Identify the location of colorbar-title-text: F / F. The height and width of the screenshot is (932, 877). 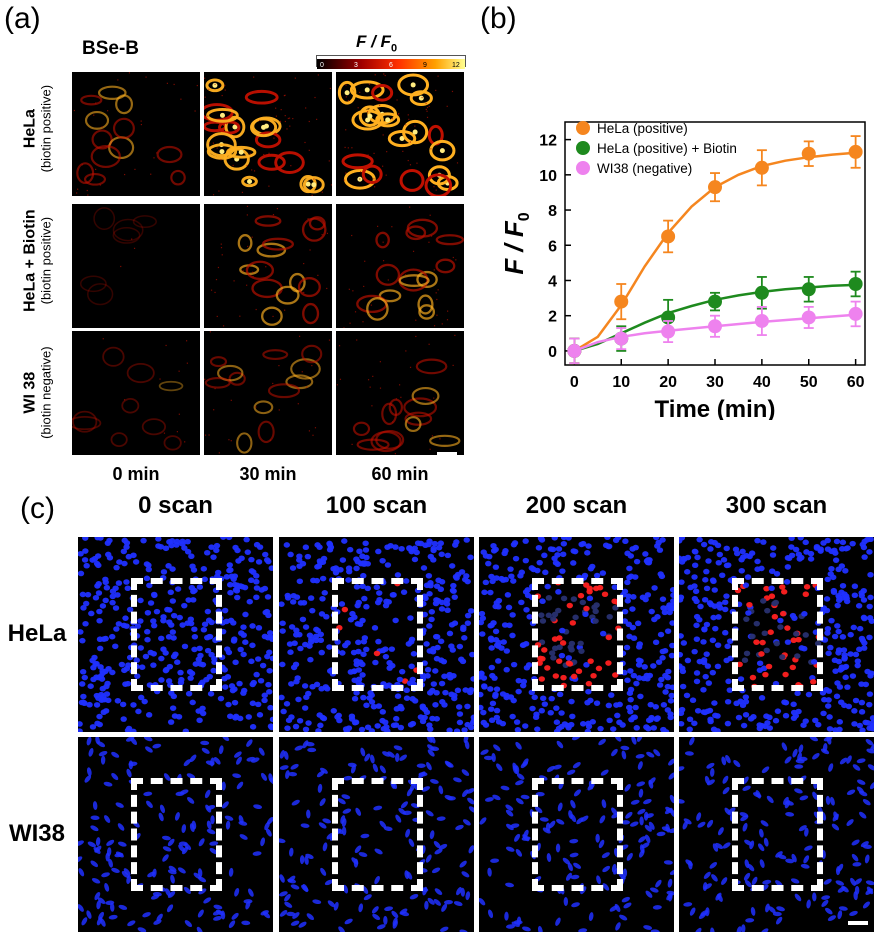
(373, 41).